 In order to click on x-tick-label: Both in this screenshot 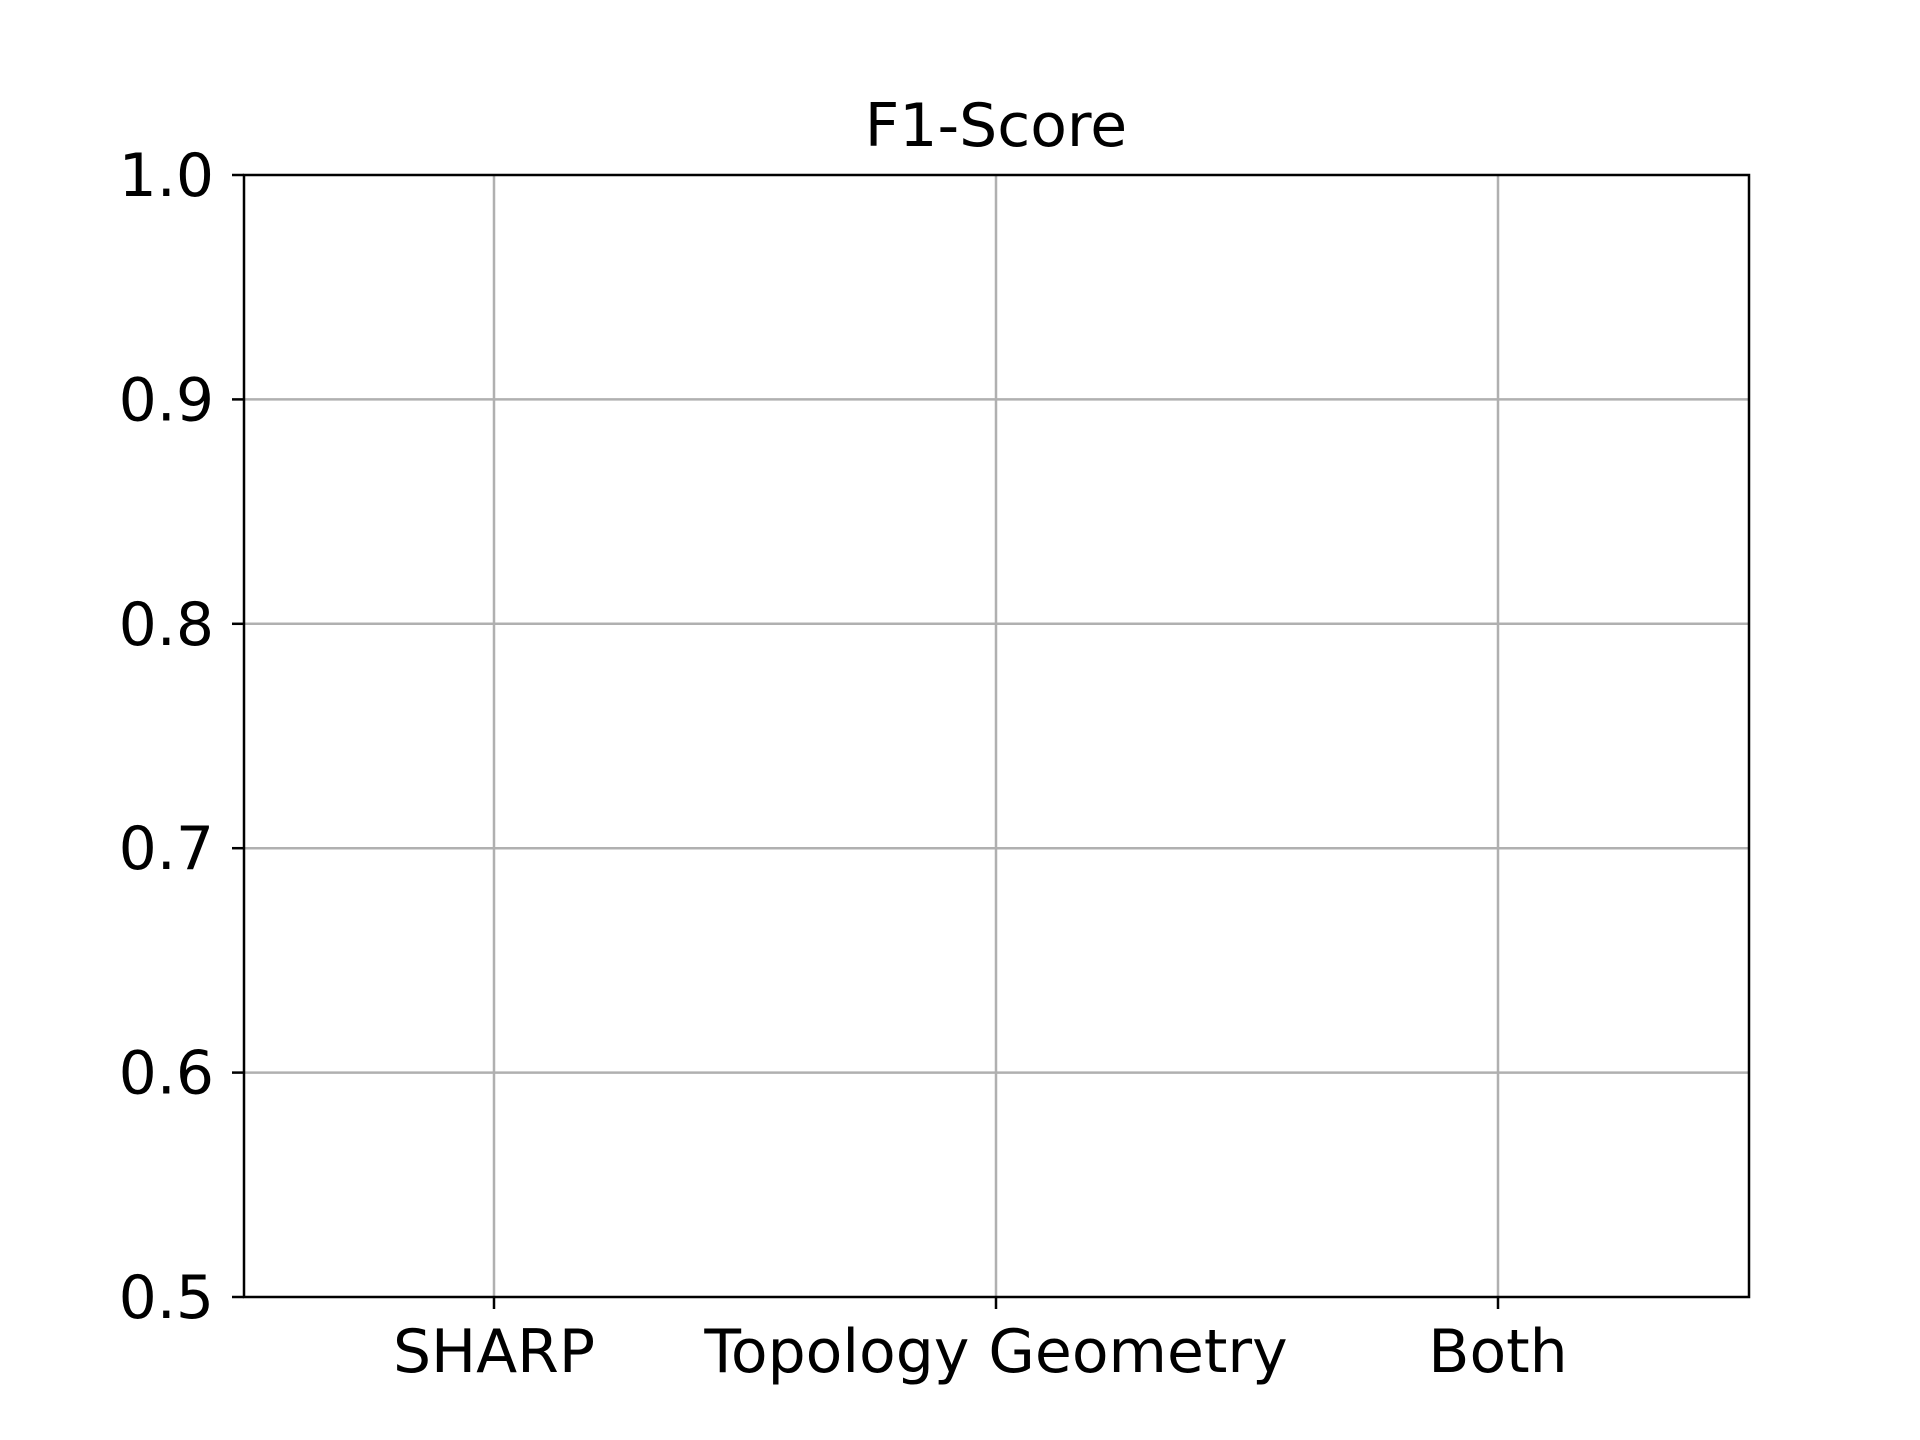, I will do `click(1497, 1352)`.